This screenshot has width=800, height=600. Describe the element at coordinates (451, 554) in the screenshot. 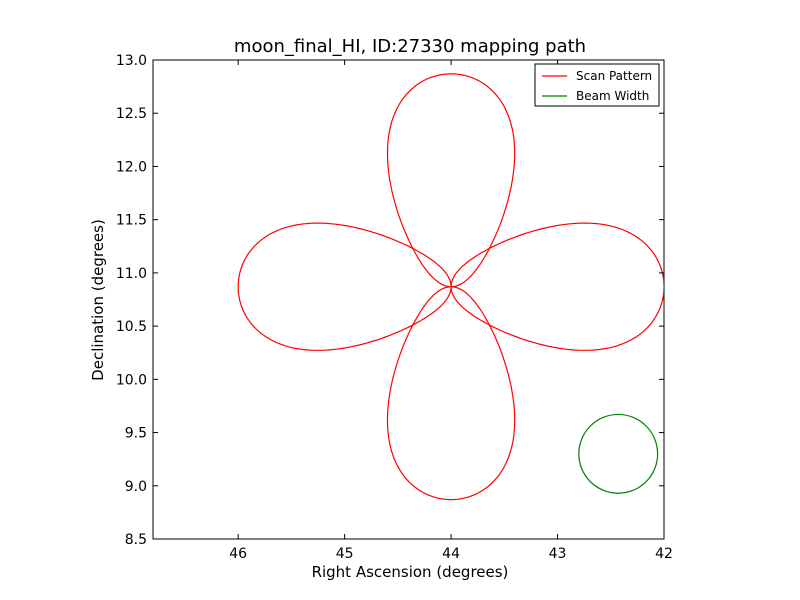

I see `x-tick-label: 44` at that location.